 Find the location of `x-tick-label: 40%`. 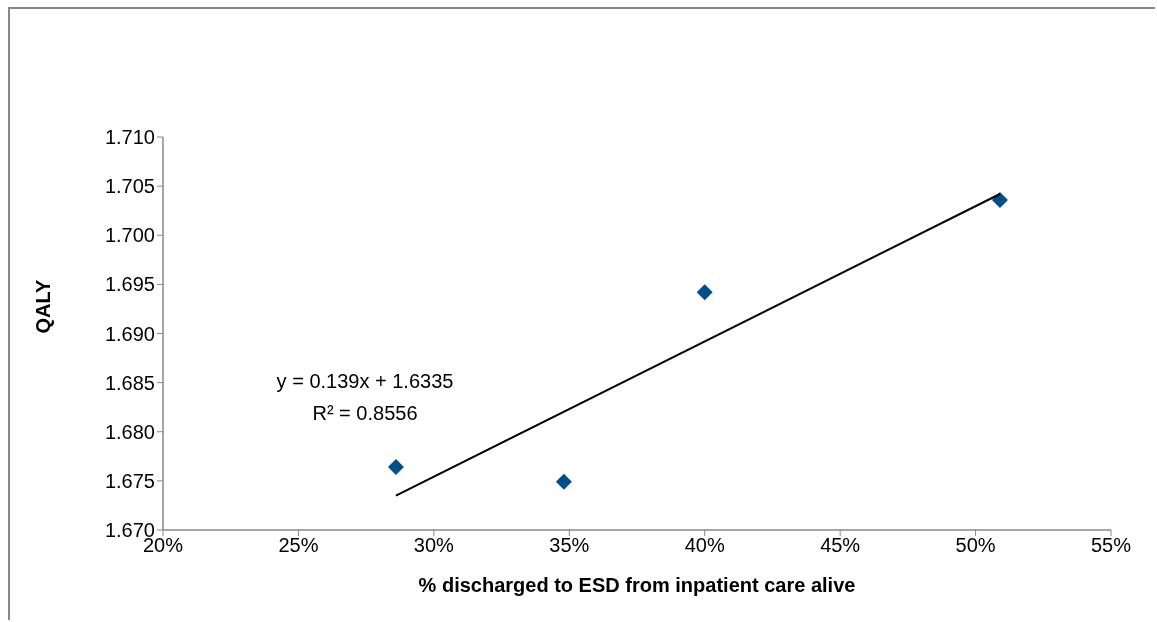

x-tick-label: 40% is located at coordinates (704, 545).